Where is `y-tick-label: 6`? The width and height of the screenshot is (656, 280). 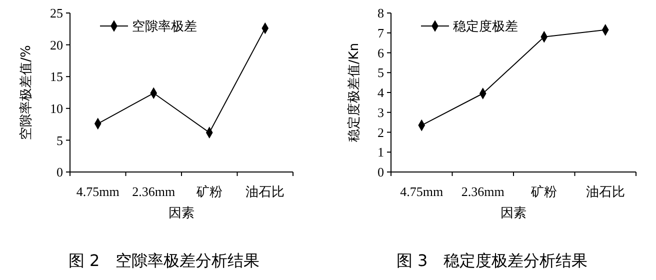 y-tick-label: 6 is located at coordinates (381, 52).